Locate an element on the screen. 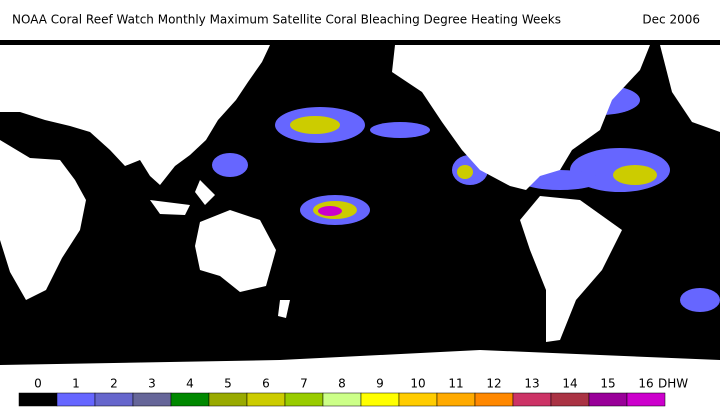 This screenshot has height=411, width=720. legend-label: 4 is located at coordinates (190, 384).